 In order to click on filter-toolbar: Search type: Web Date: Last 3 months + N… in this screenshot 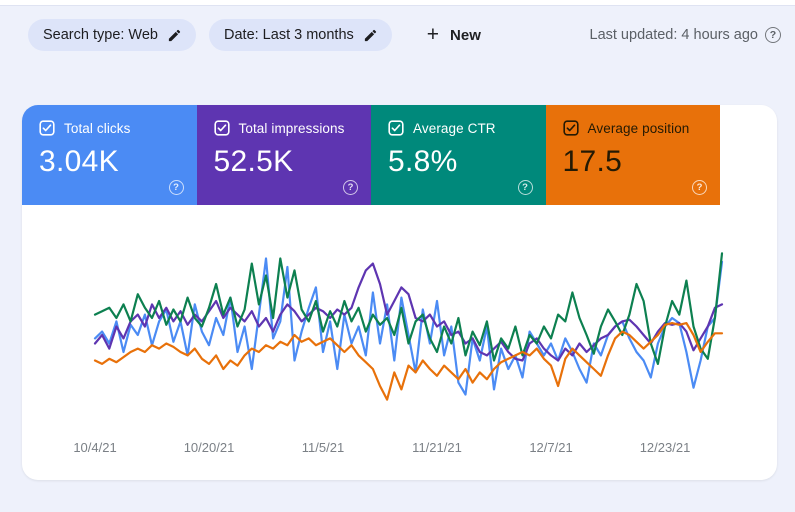, I will do `click(397, 35)`.